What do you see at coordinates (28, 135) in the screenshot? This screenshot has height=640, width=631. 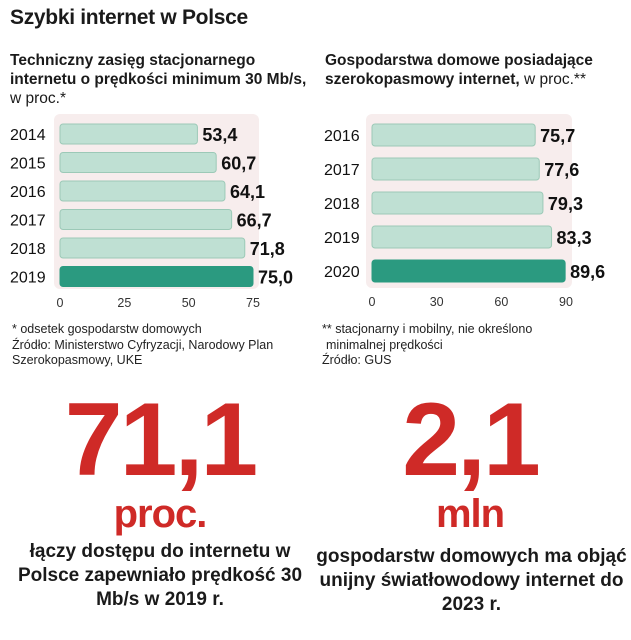 I see `left-category-label: 2014` at bounding box center [28, 135].